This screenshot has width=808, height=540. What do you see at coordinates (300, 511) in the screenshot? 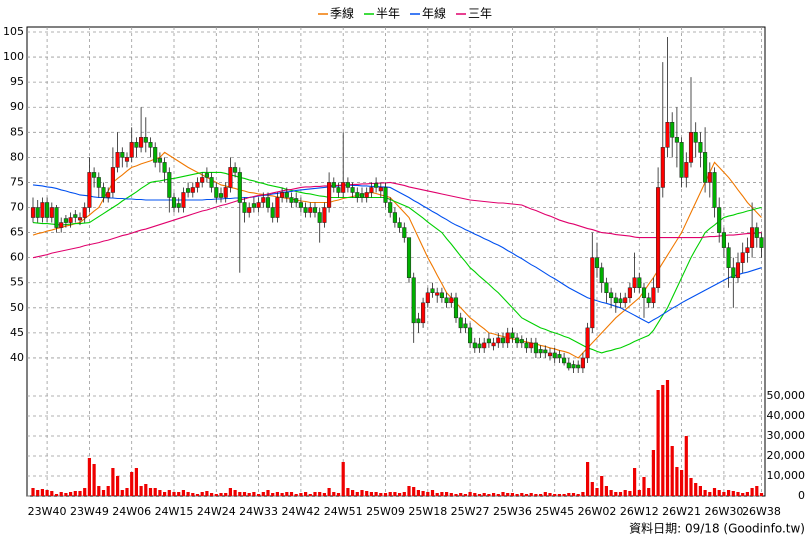
I see `x-tick-label: 24W42` at bounding box center [300, 511].